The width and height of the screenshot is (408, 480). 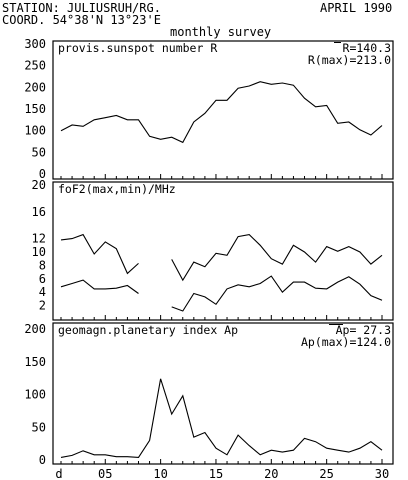 What do you see at coordinates (35, 87) in the screenshot?
I see `panel-sunspot-ytick-label: 200` at bounding box center [35, 87].